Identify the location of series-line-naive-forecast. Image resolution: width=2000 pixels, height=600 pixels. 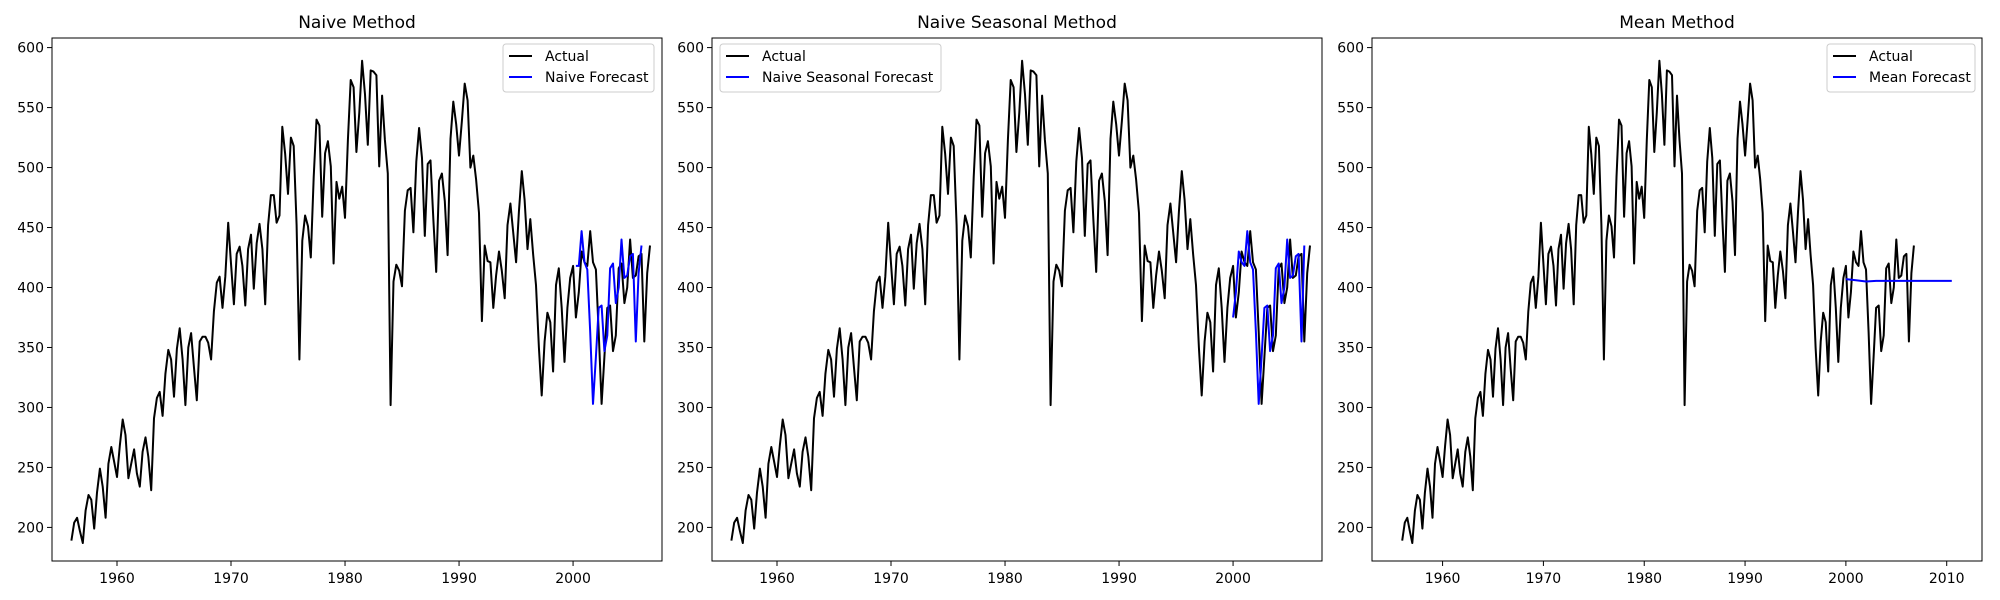
(609, 317).